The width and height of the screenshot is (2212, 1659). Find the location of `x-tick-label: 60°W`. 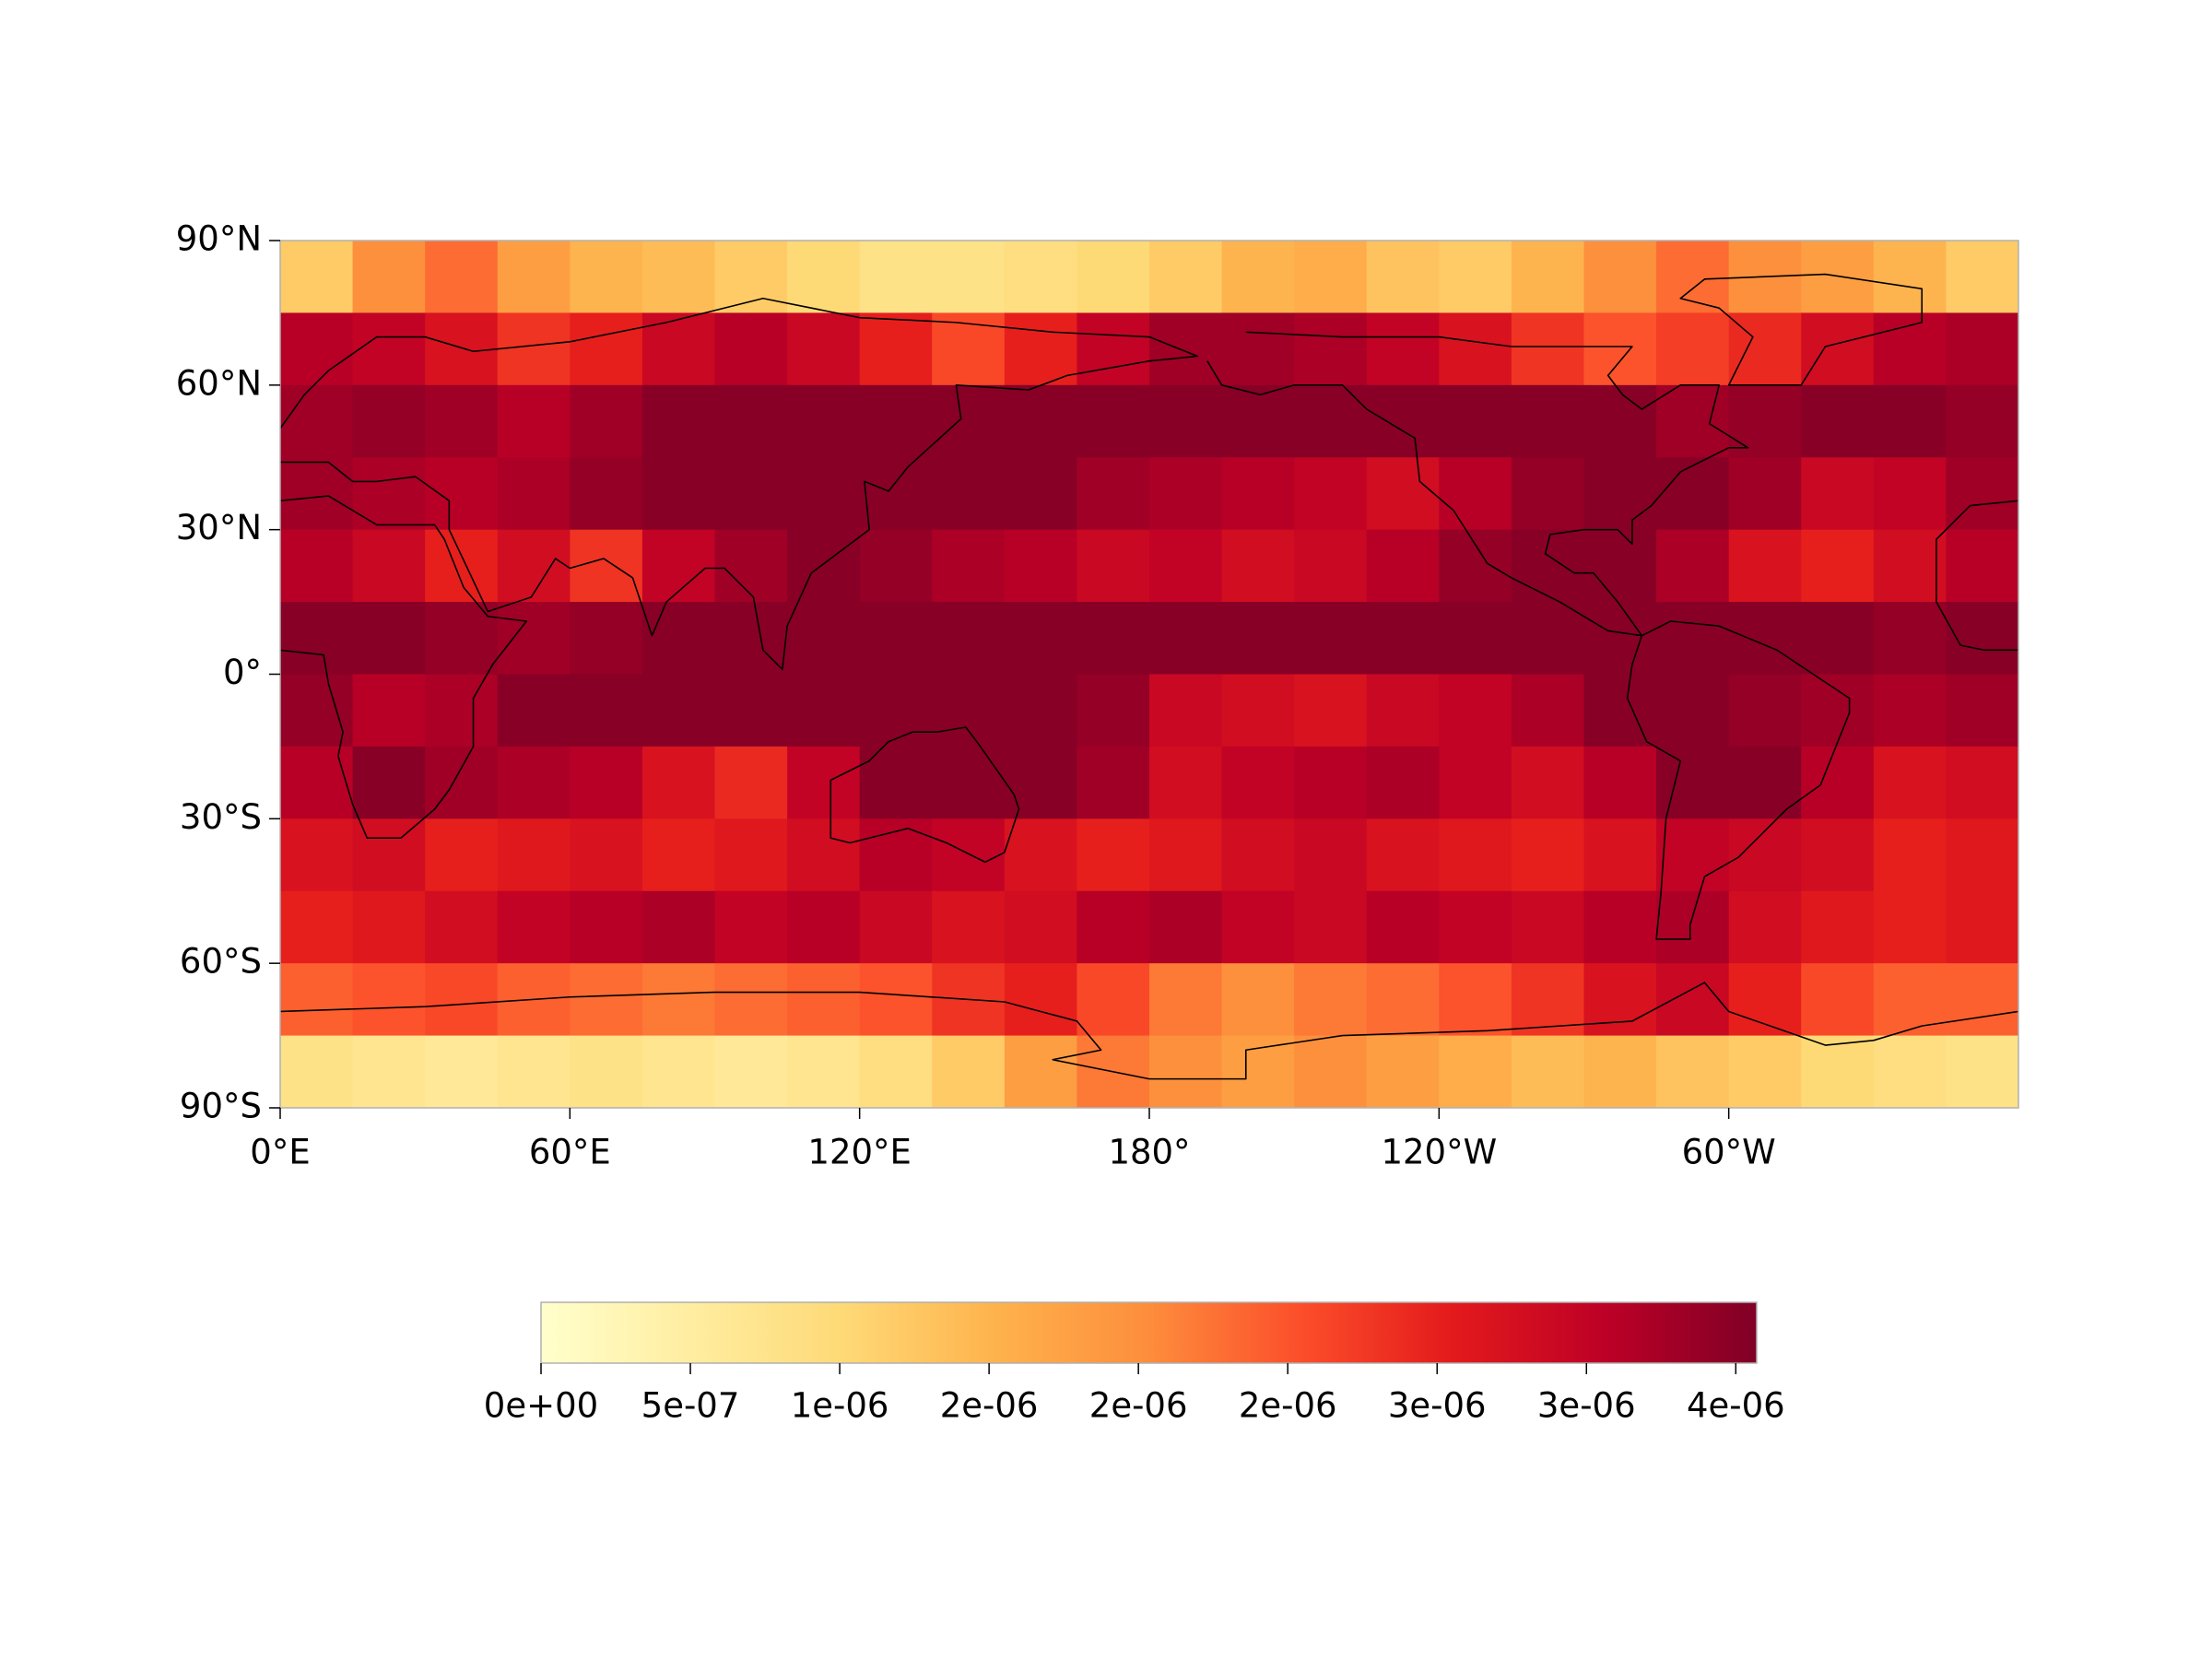

x-tick-label: 60°W is located at coordinates (1729, 1152).